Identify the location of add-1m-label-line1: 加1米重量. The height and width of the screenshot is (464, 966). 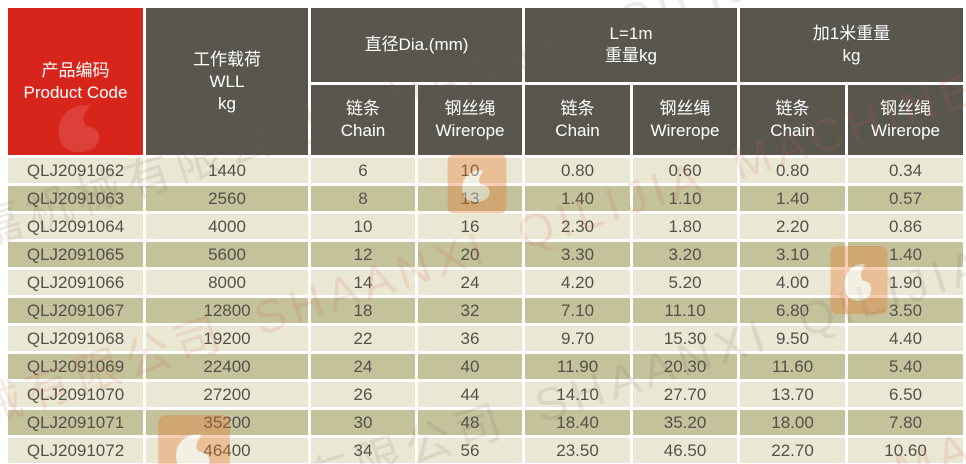
(851, 33).